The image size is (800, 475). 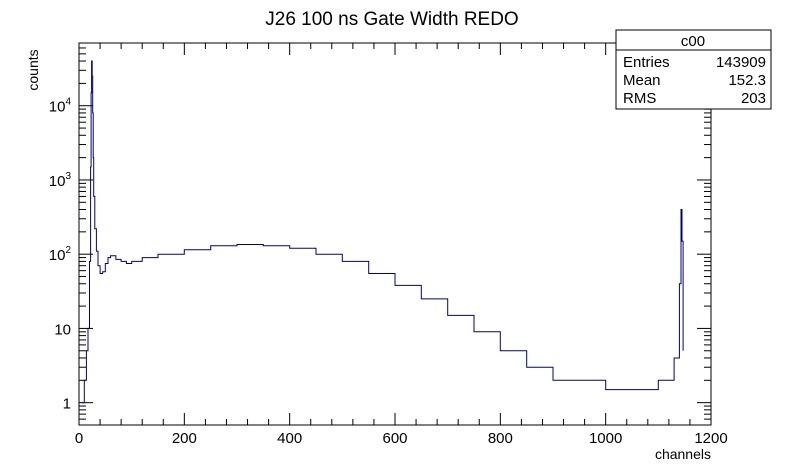 What do you see at coordinates (741, 62) in the screenshot?
I see `stats-entries-value: 143909` at bounding box center [741, 62].